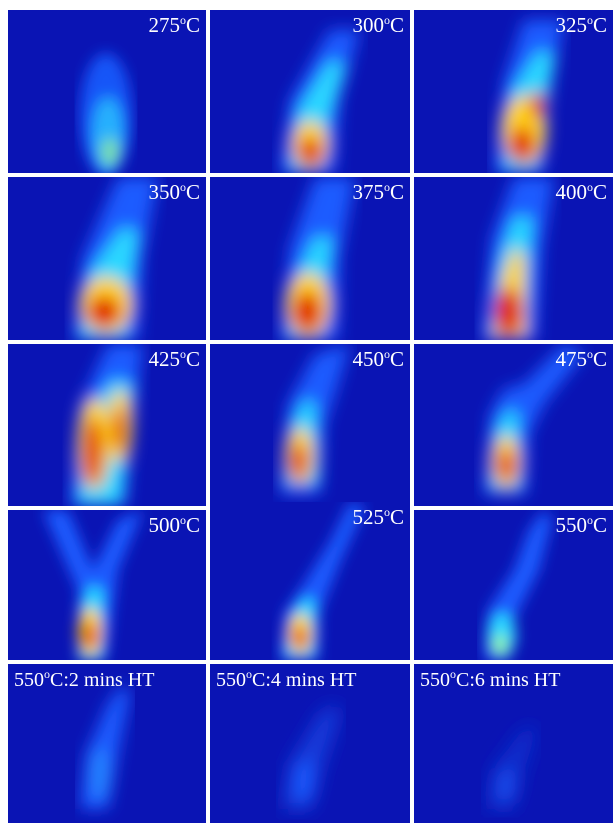  Describe the element at coordinates (84, 679) in the screenshot. I see `temperature-label: 550oC:2 mins HT` at that location.